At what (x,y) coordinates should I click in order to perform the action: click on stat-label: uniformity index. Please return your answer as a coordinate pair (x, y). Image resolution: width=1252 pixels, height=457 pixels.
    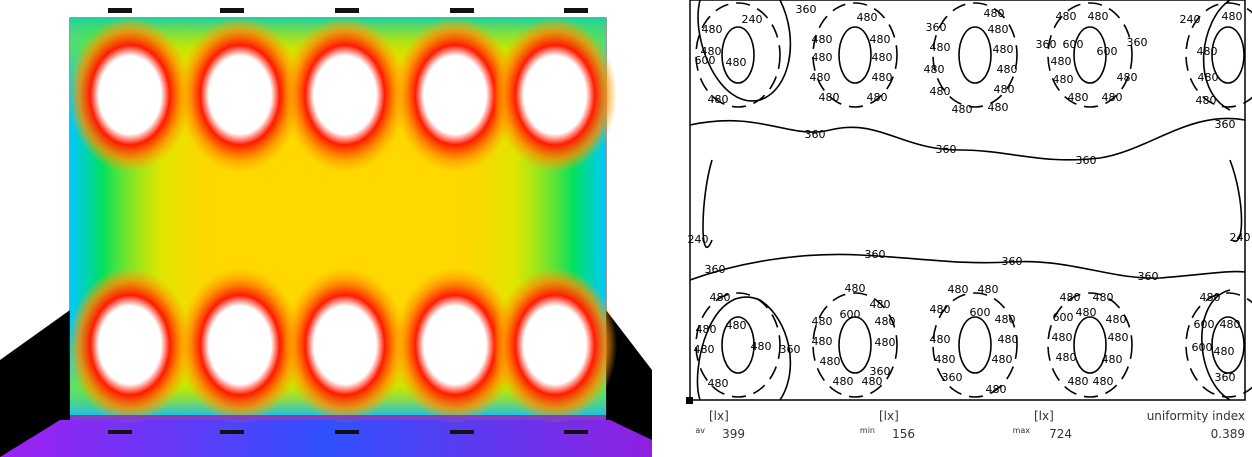
    Looking at the image, I should click on (1196, 416).